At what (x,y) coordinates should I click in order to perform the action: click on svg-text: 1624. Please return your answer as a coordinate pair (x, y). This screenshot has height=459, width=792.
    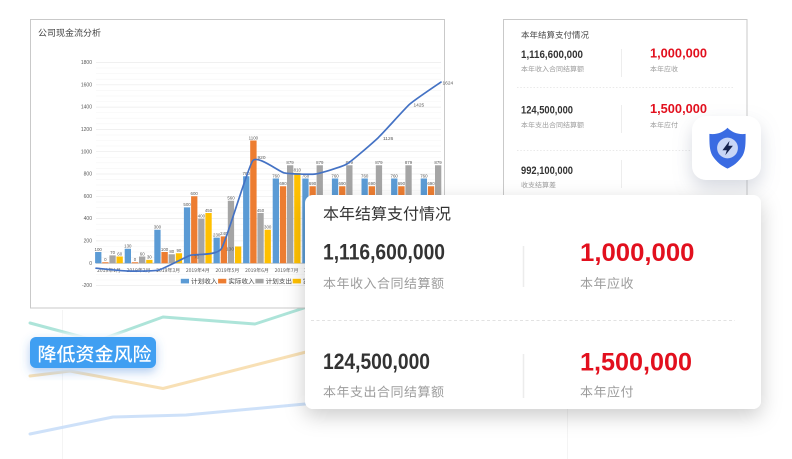
    Looking at the image, I should click on (448, 84).